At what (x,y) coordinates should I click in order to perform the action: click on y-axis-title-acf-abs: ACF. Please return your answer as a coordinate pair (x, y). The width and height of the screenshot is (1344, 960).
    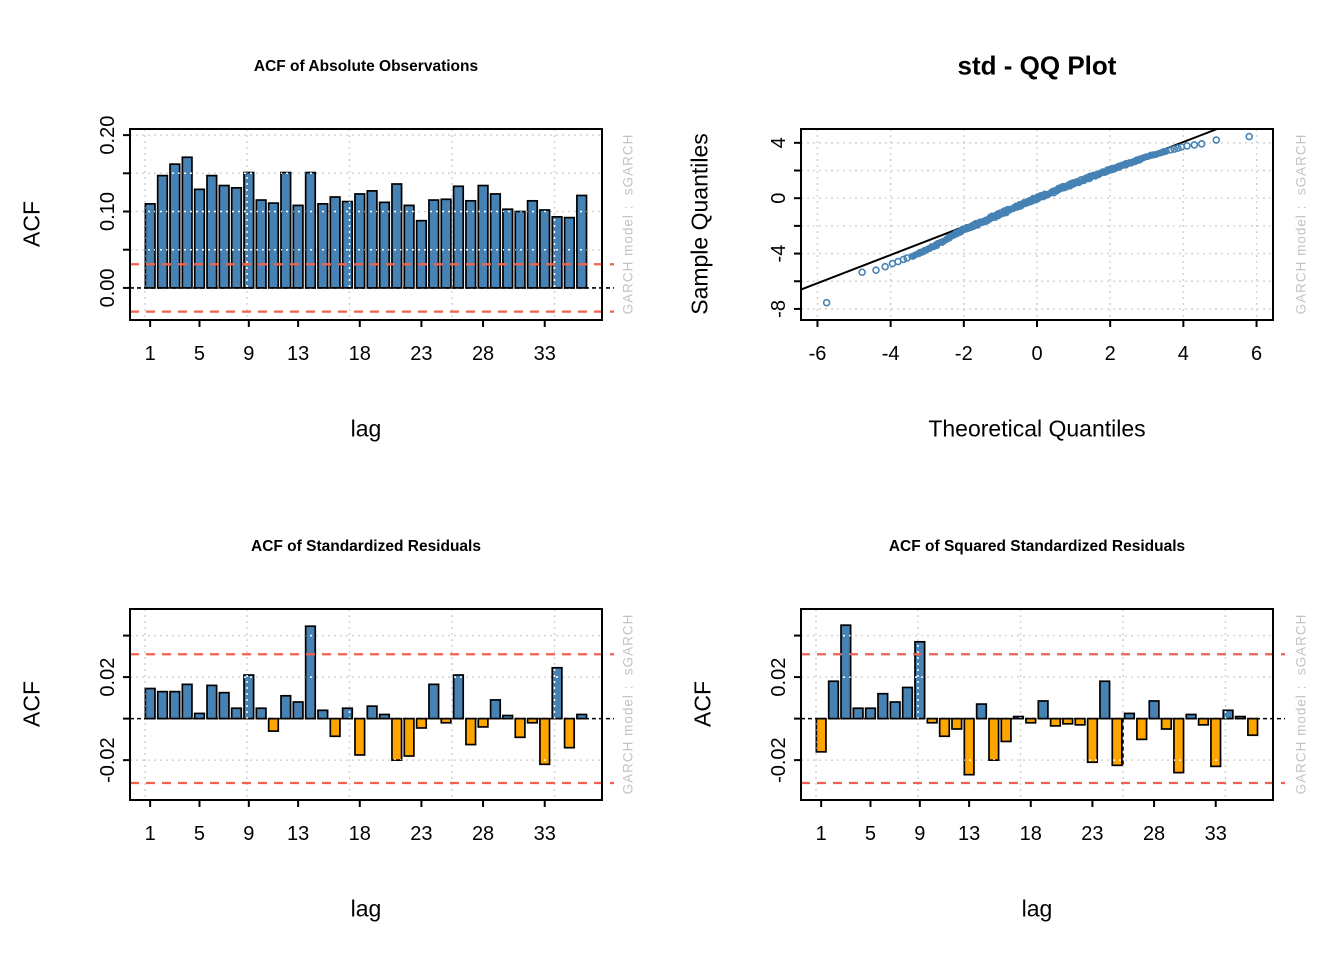
    Looking at the image, I should click on (31, 224).